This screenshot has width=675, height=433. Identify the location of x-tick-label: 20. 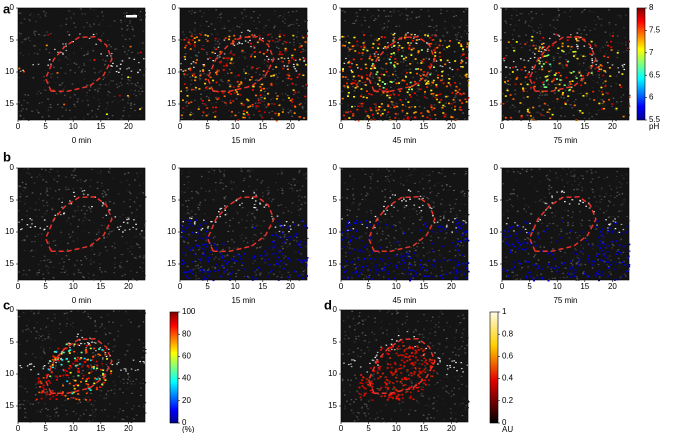
(128, 126).